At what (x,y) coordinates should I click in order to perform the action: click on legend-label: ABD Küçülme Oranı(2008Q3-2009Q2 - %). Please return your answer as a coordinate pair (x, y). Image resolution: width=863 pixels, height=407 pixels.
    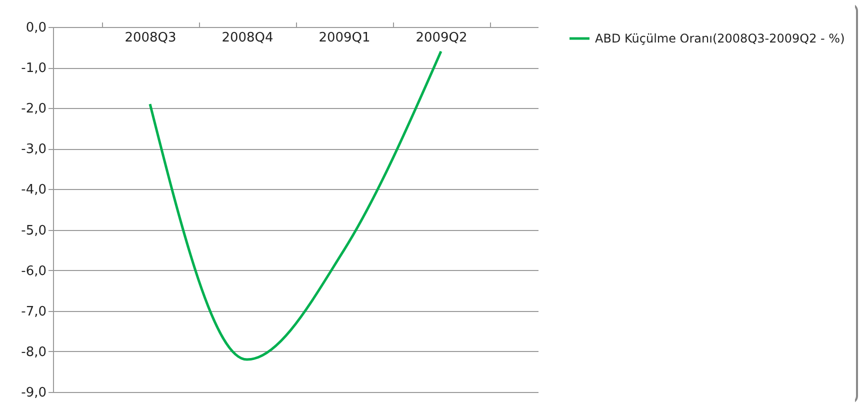
    Looking at the image, I should click on (720, 39).